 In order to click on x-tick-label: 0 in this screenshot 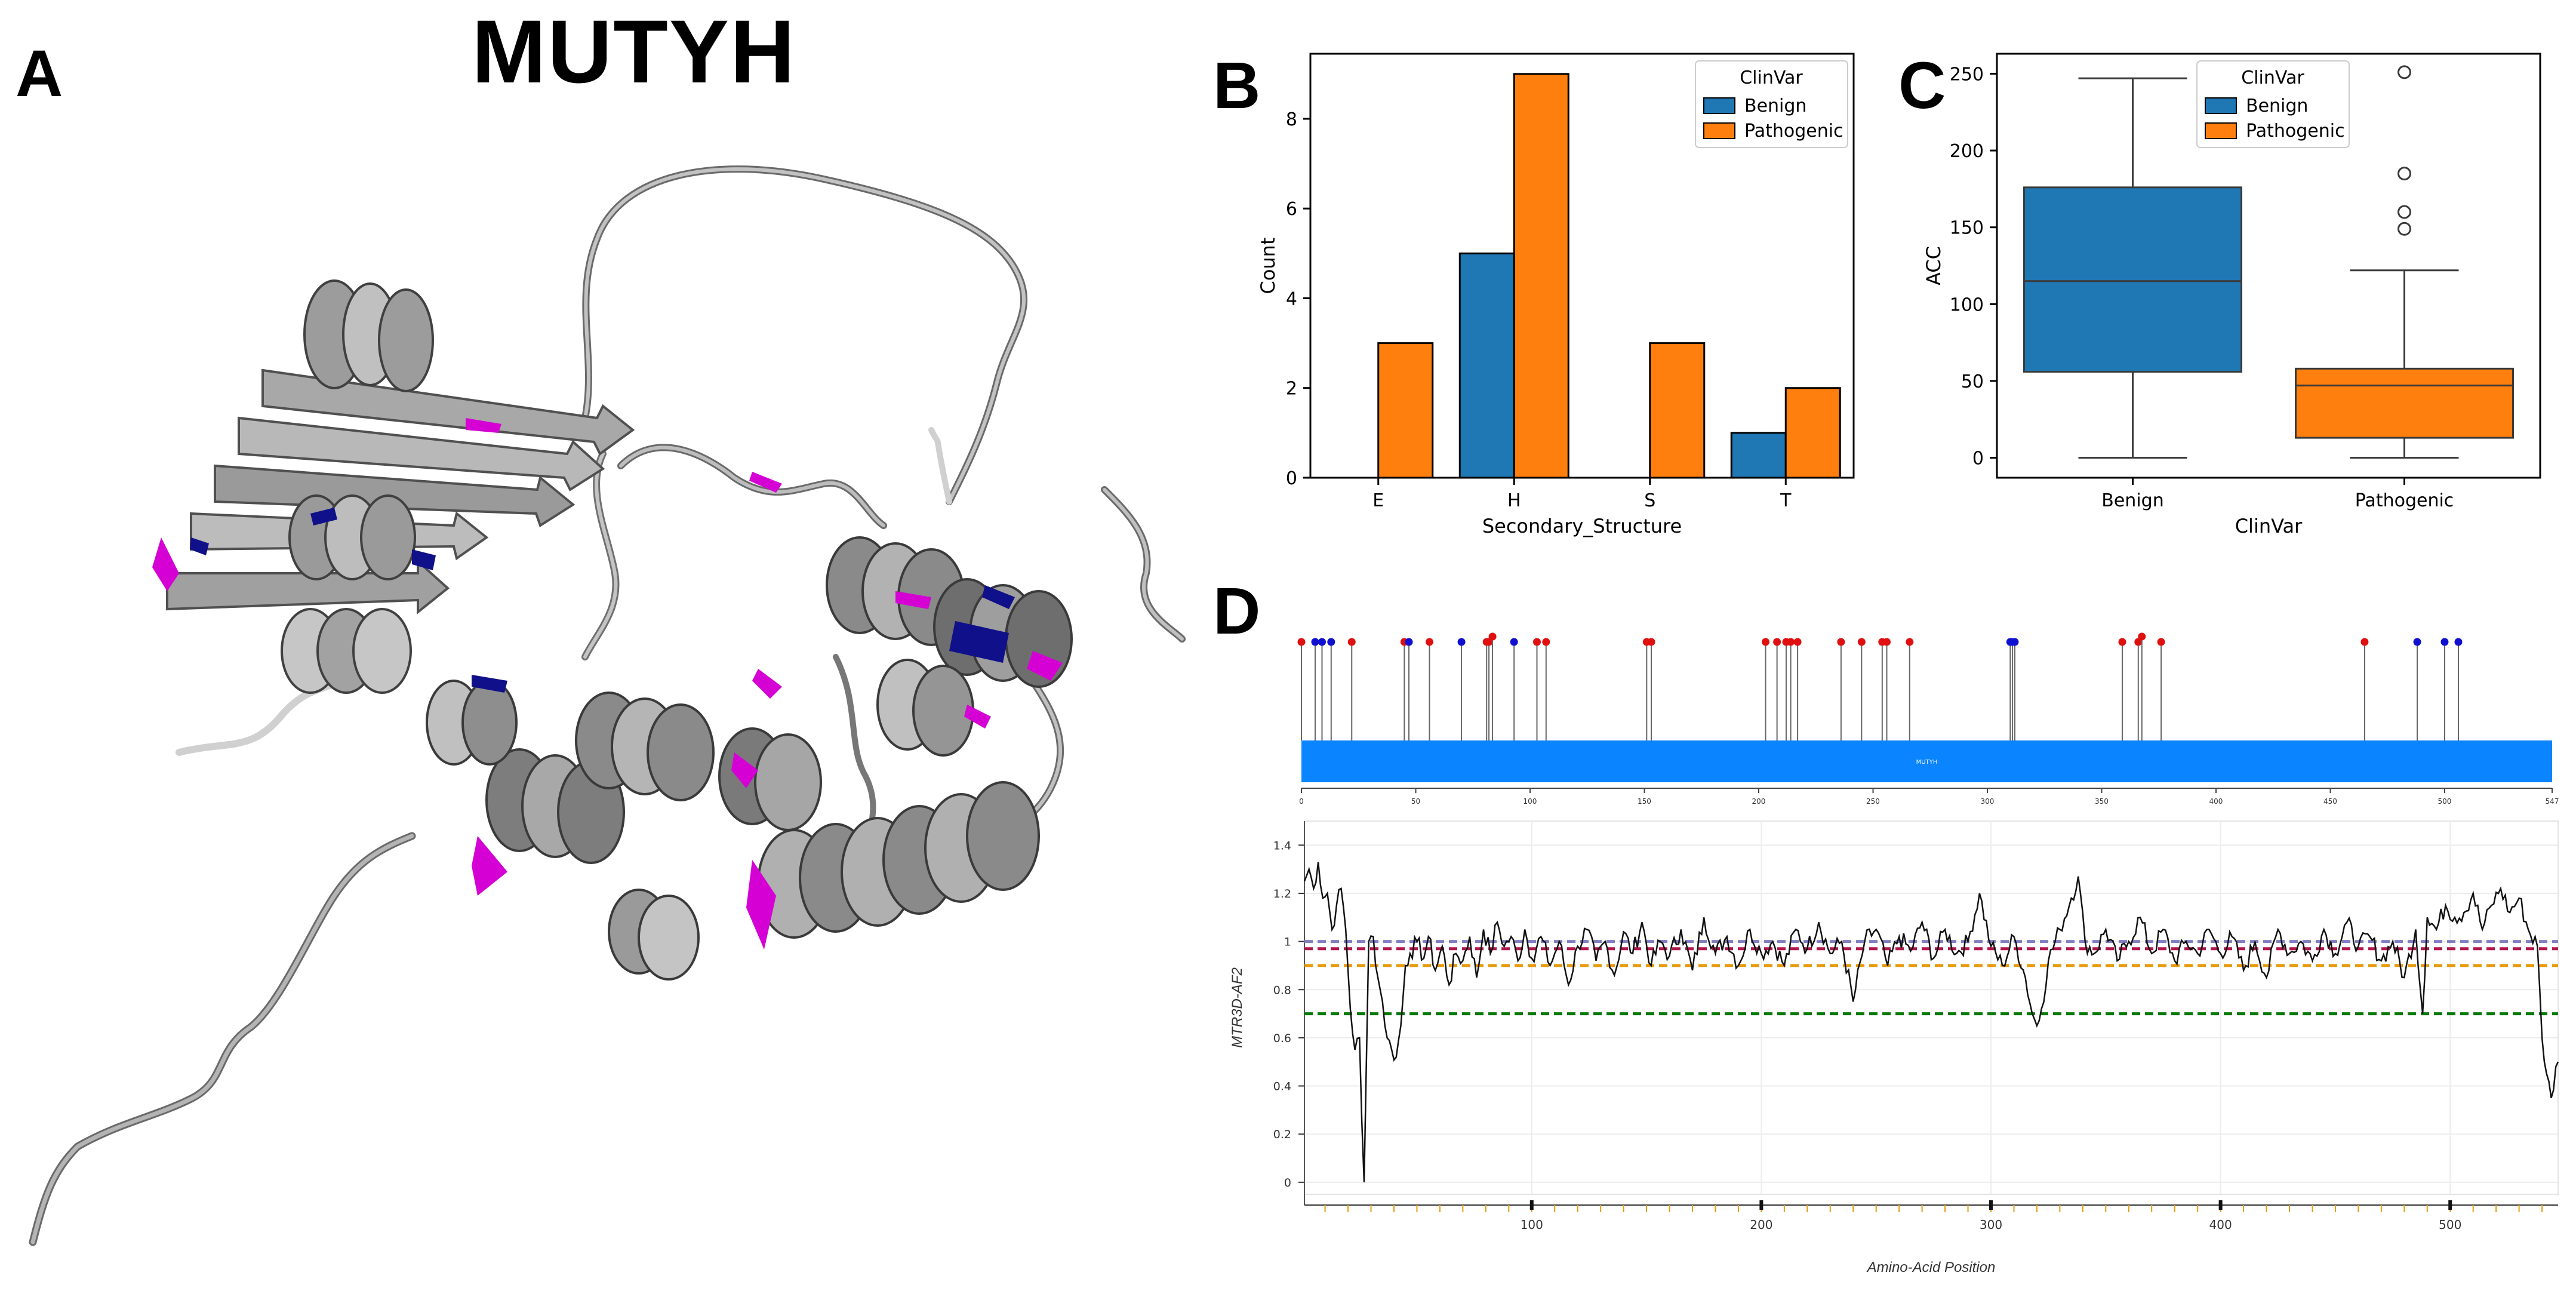, I will do `click(1301, 801)`.